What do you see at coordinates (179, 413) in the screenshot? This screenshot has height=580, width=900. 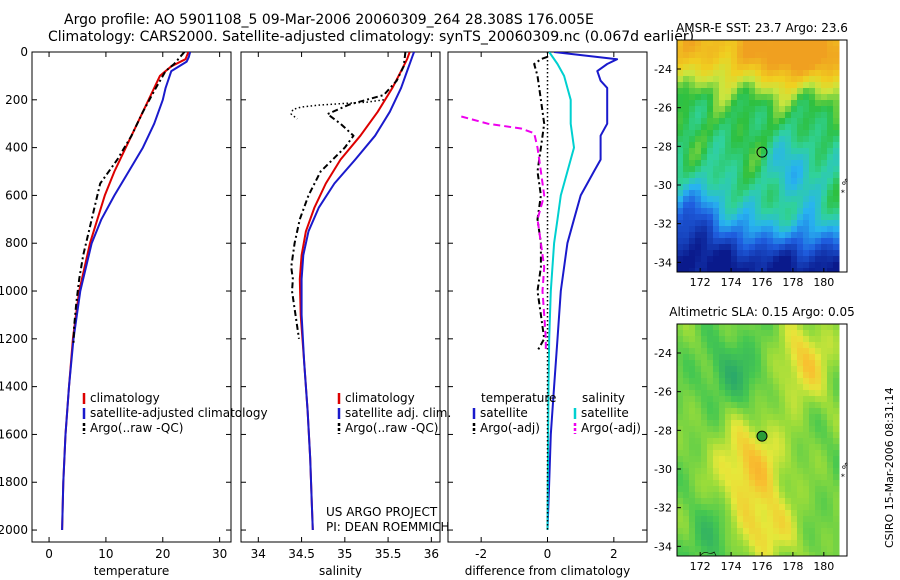 I see `legend-entry-label: satellite-adjusted climatology` at bounding box center [179, 413].